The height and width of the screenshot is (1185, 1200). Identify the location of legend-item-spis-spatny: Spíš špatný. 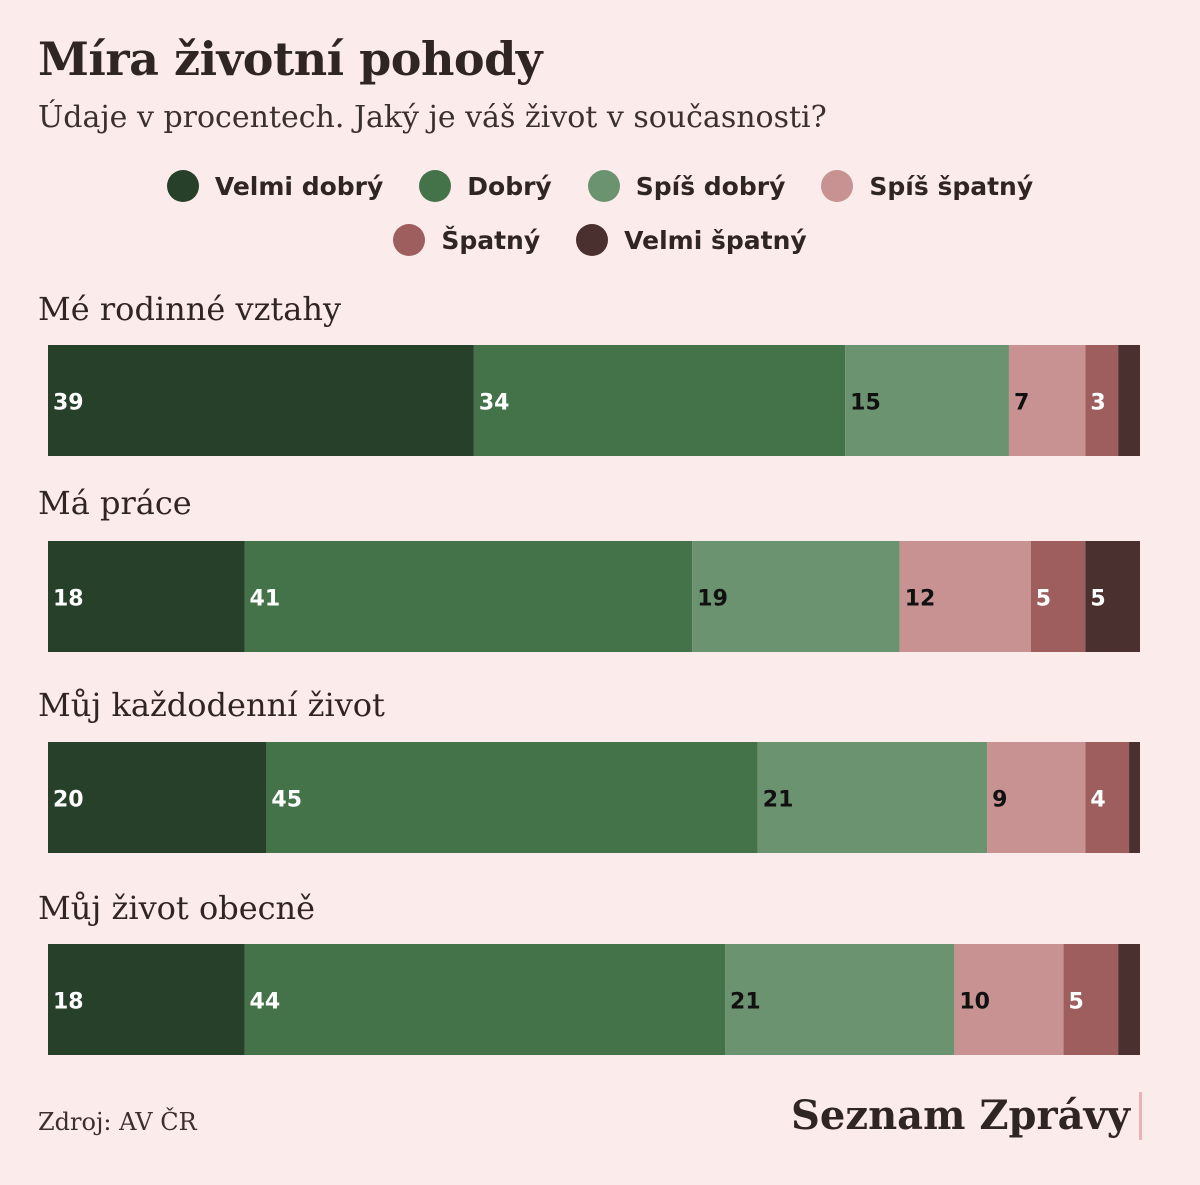
(927, 186).